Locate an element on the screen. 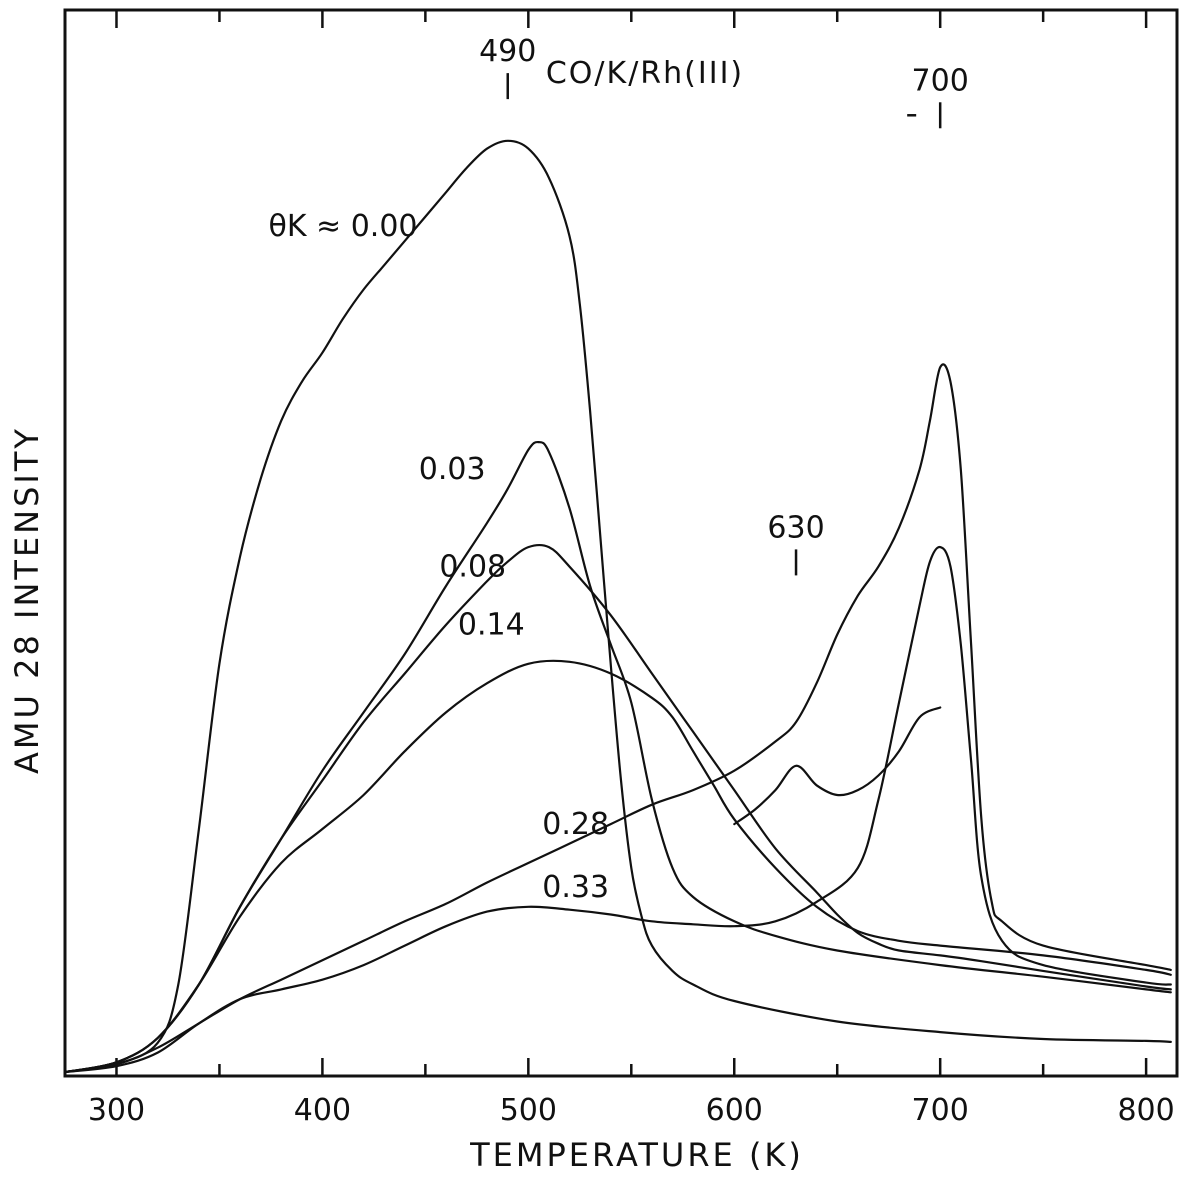 This screenshot has height=1184, width=1197. annotation-label: θK ≈ 0.00 is located at coordinates (342, 226).